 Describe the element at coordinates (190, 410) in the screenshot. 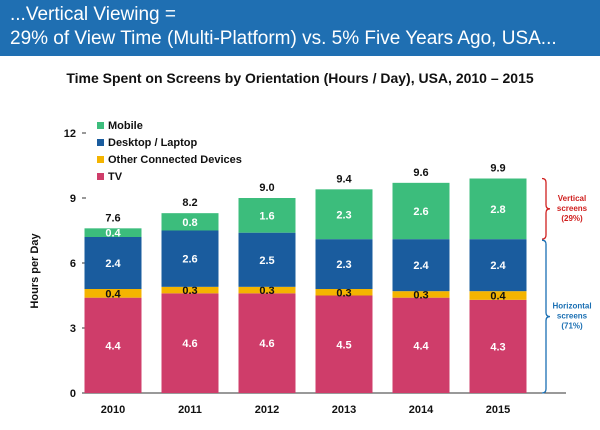

I see `x-tick-label: 2011` at that location.